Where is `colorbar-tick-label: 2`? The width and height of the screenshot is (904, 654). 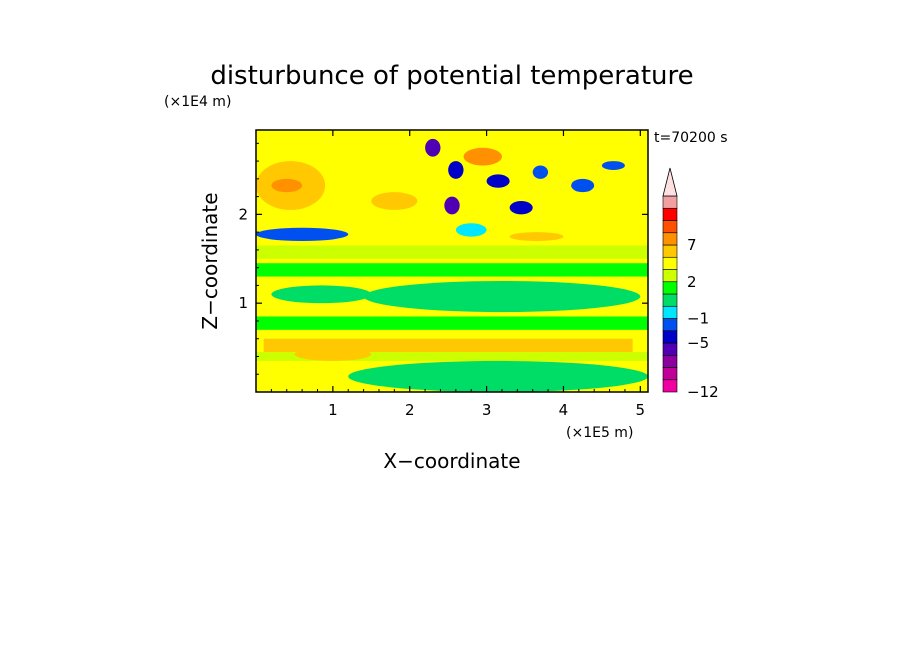 colorbar-tick-label: 2 is located at coordinates (692, 282).